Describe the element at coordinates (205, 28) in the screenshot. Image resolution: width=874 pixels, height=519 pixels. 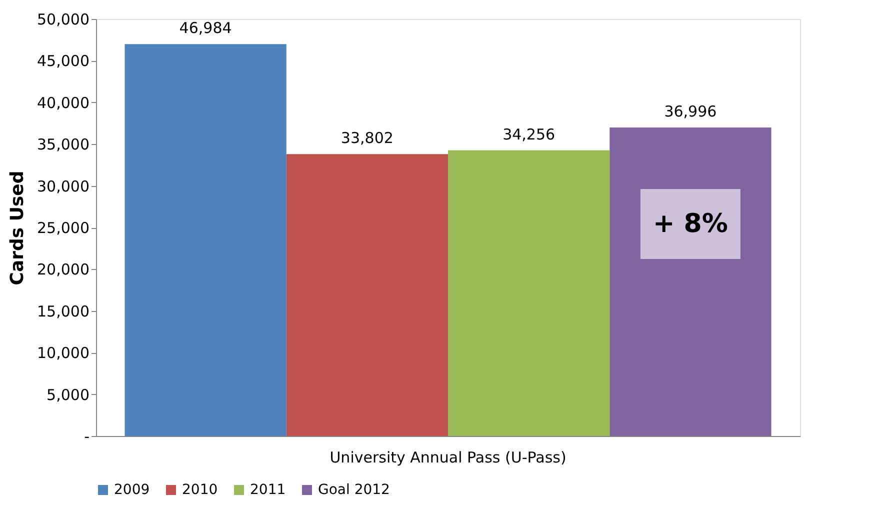
I see `data-label: 46,984` at that location.